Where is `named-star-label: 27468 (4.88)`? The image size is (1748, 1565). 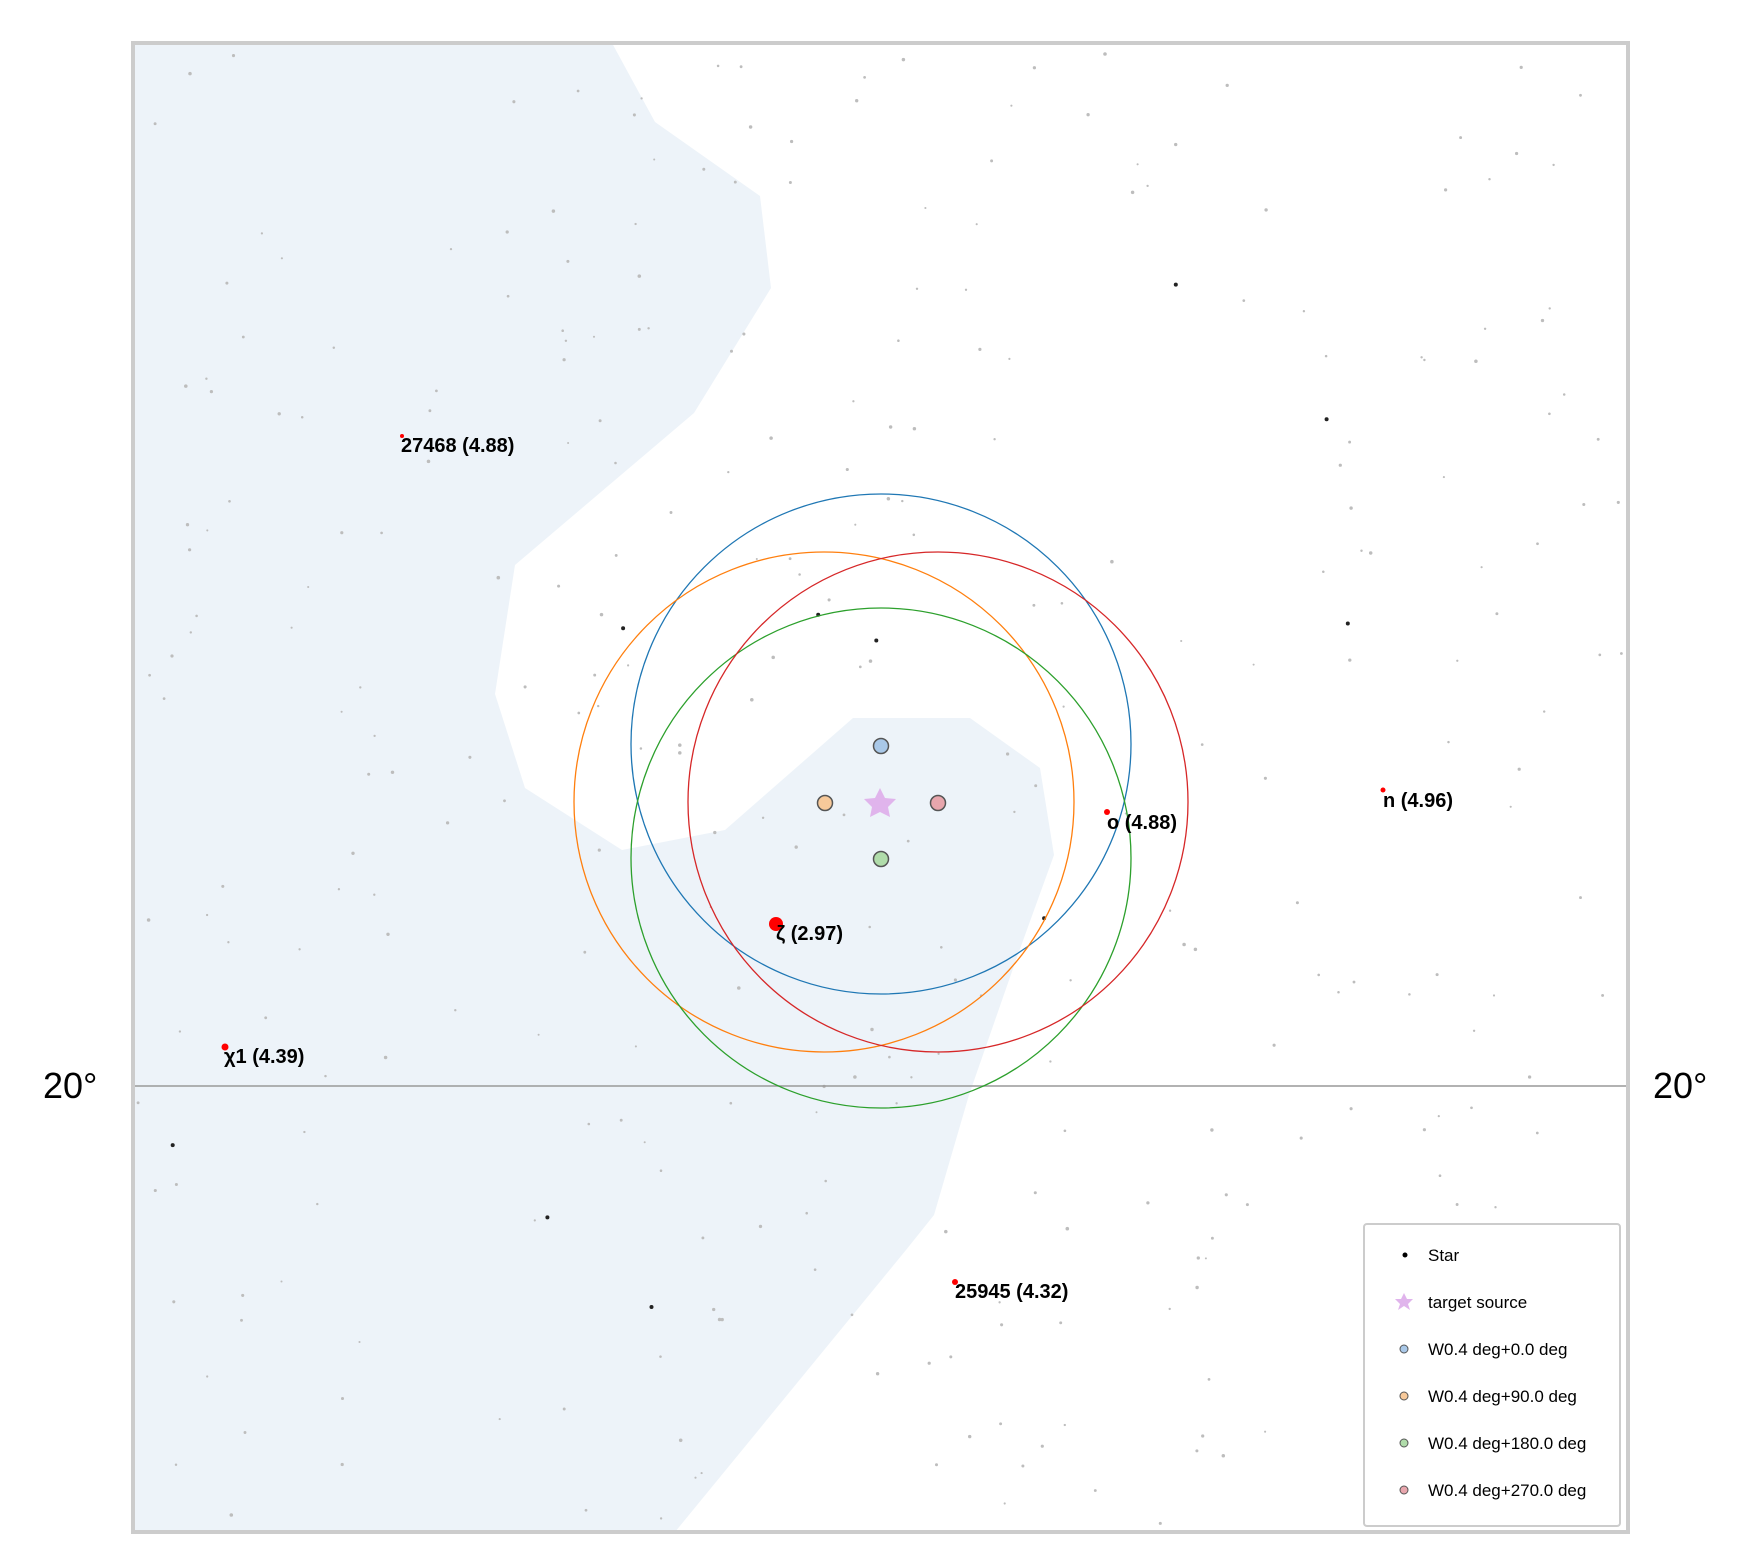 named-star-label: 27468 (4.88) is located at coordinates (457, 446).